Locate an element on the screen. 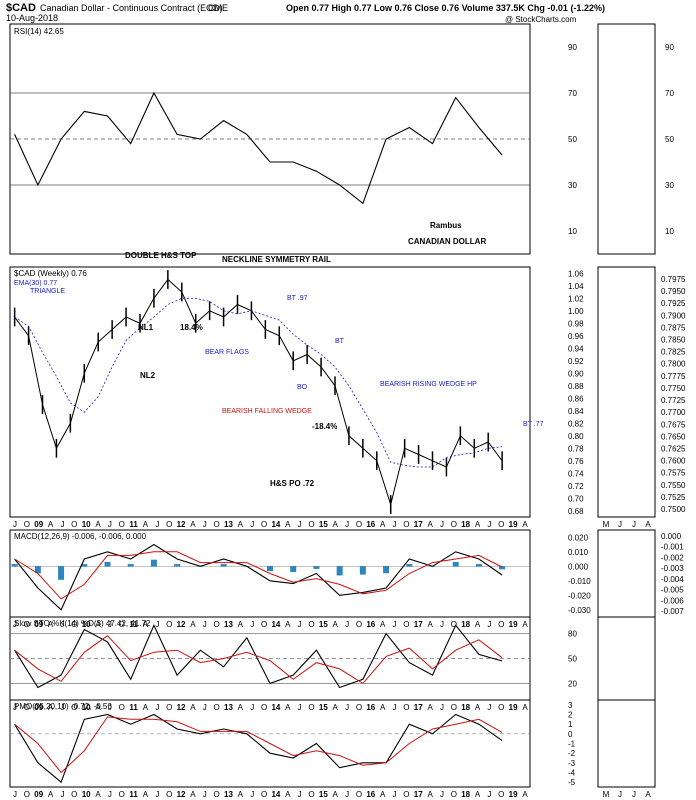  sto-label: Slow STO %K(14) %D(3) 47.42, 41.72 is located at coordinates (82, 623).